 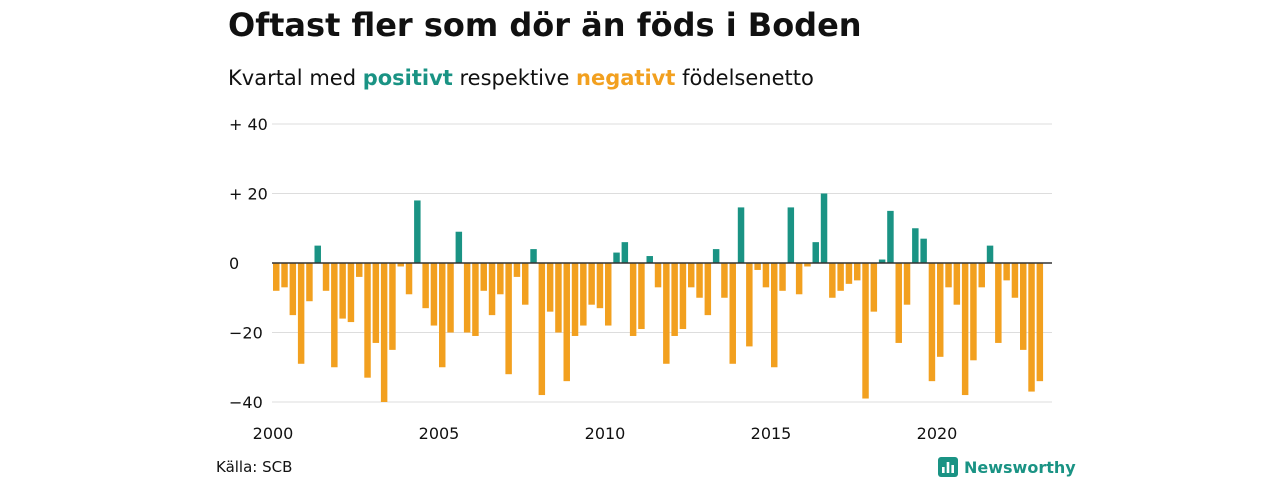 I want to click on subtitle-negative-label: negativt, so click(x=626, y=78).